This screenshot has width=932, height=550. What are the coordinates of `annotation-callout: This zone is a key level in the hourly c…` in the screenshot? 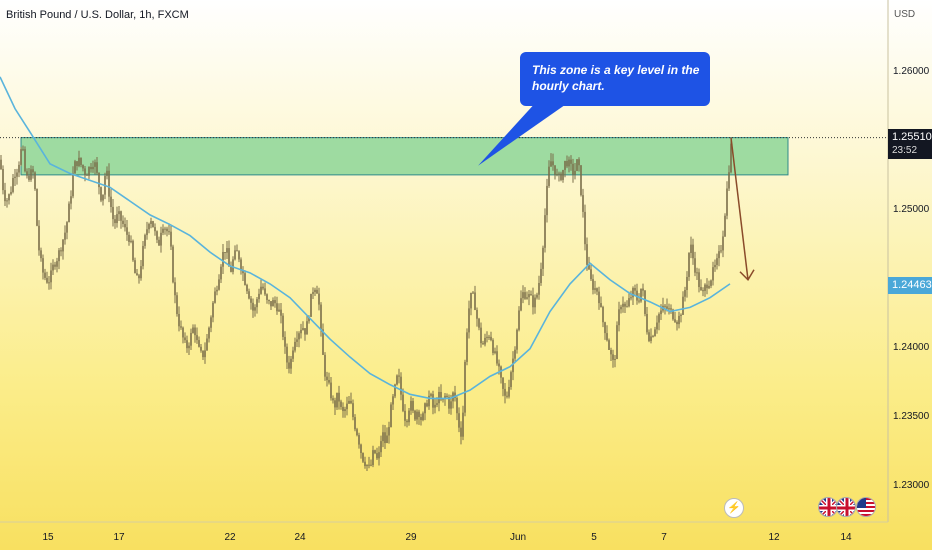 It's located at (615, 79).